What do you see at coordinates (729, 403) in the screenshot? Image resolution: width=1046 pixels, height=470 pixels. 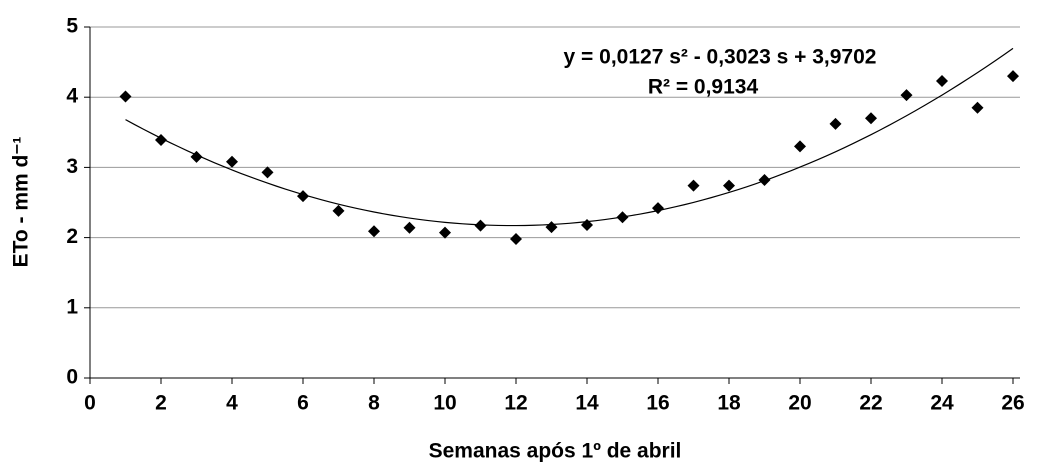 I see `x-tick-label: 18` at bounding box center [729, 403].